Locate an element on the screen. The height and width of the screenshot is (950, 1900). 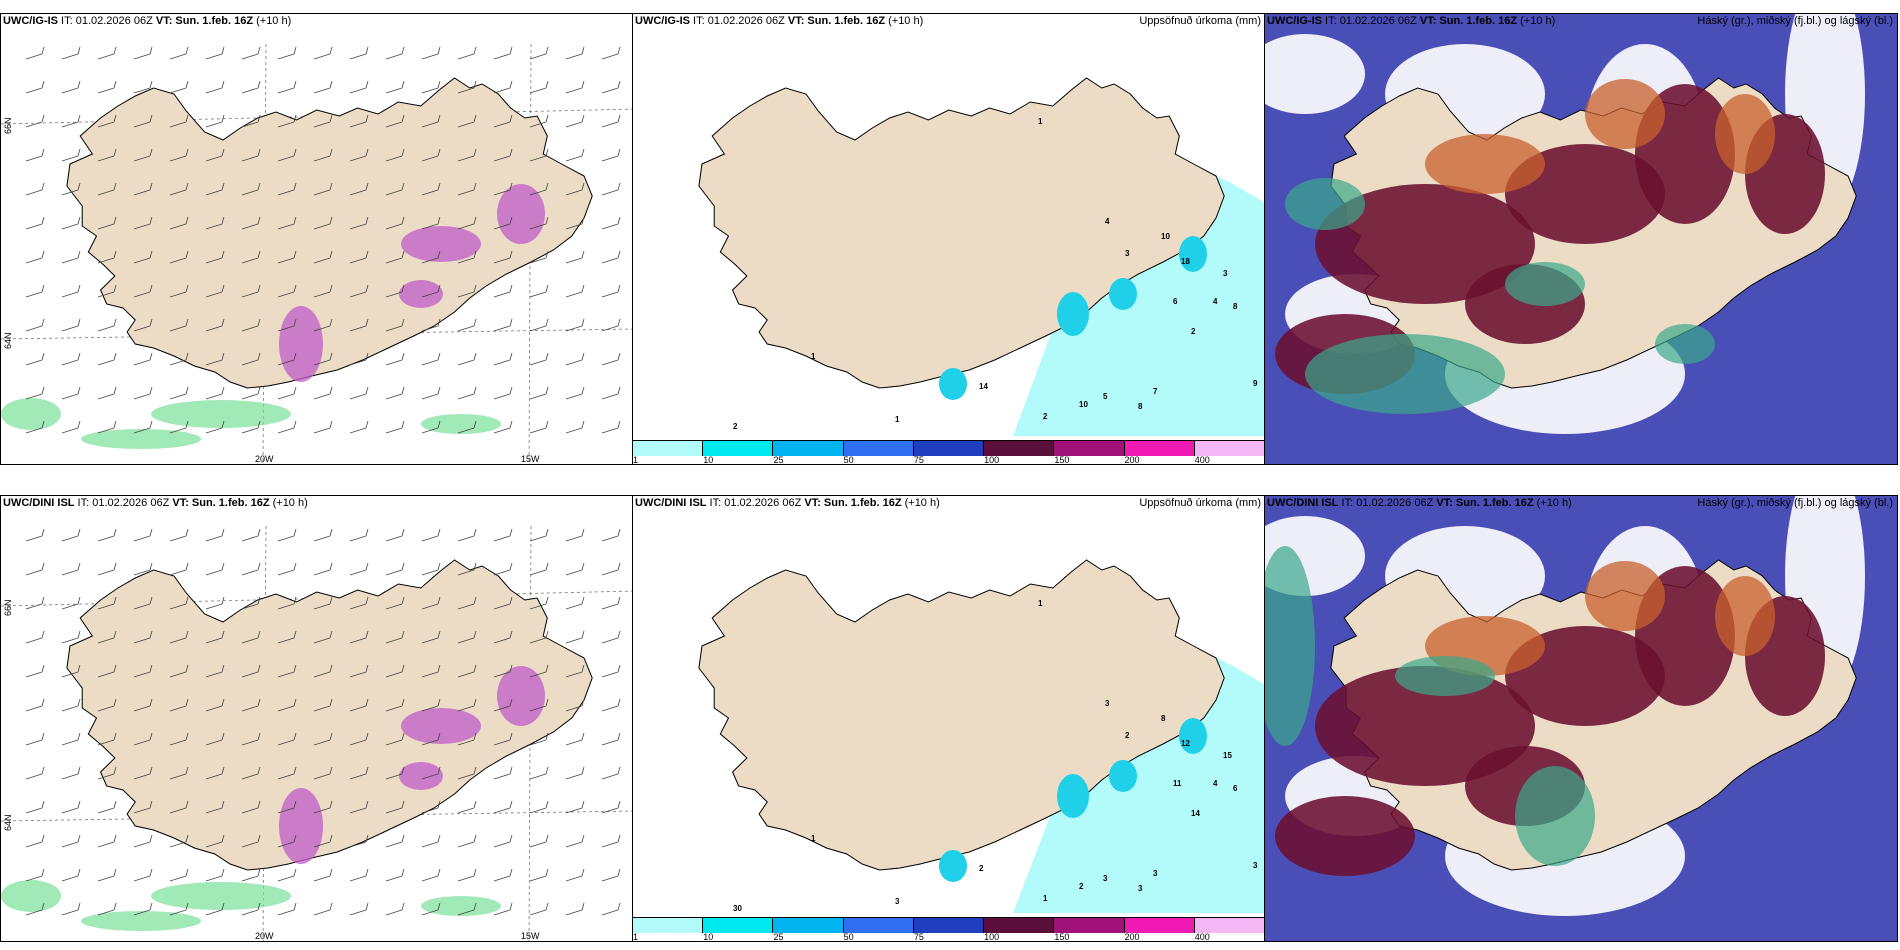
iceland-landmass is located at coordinates (961, 233).